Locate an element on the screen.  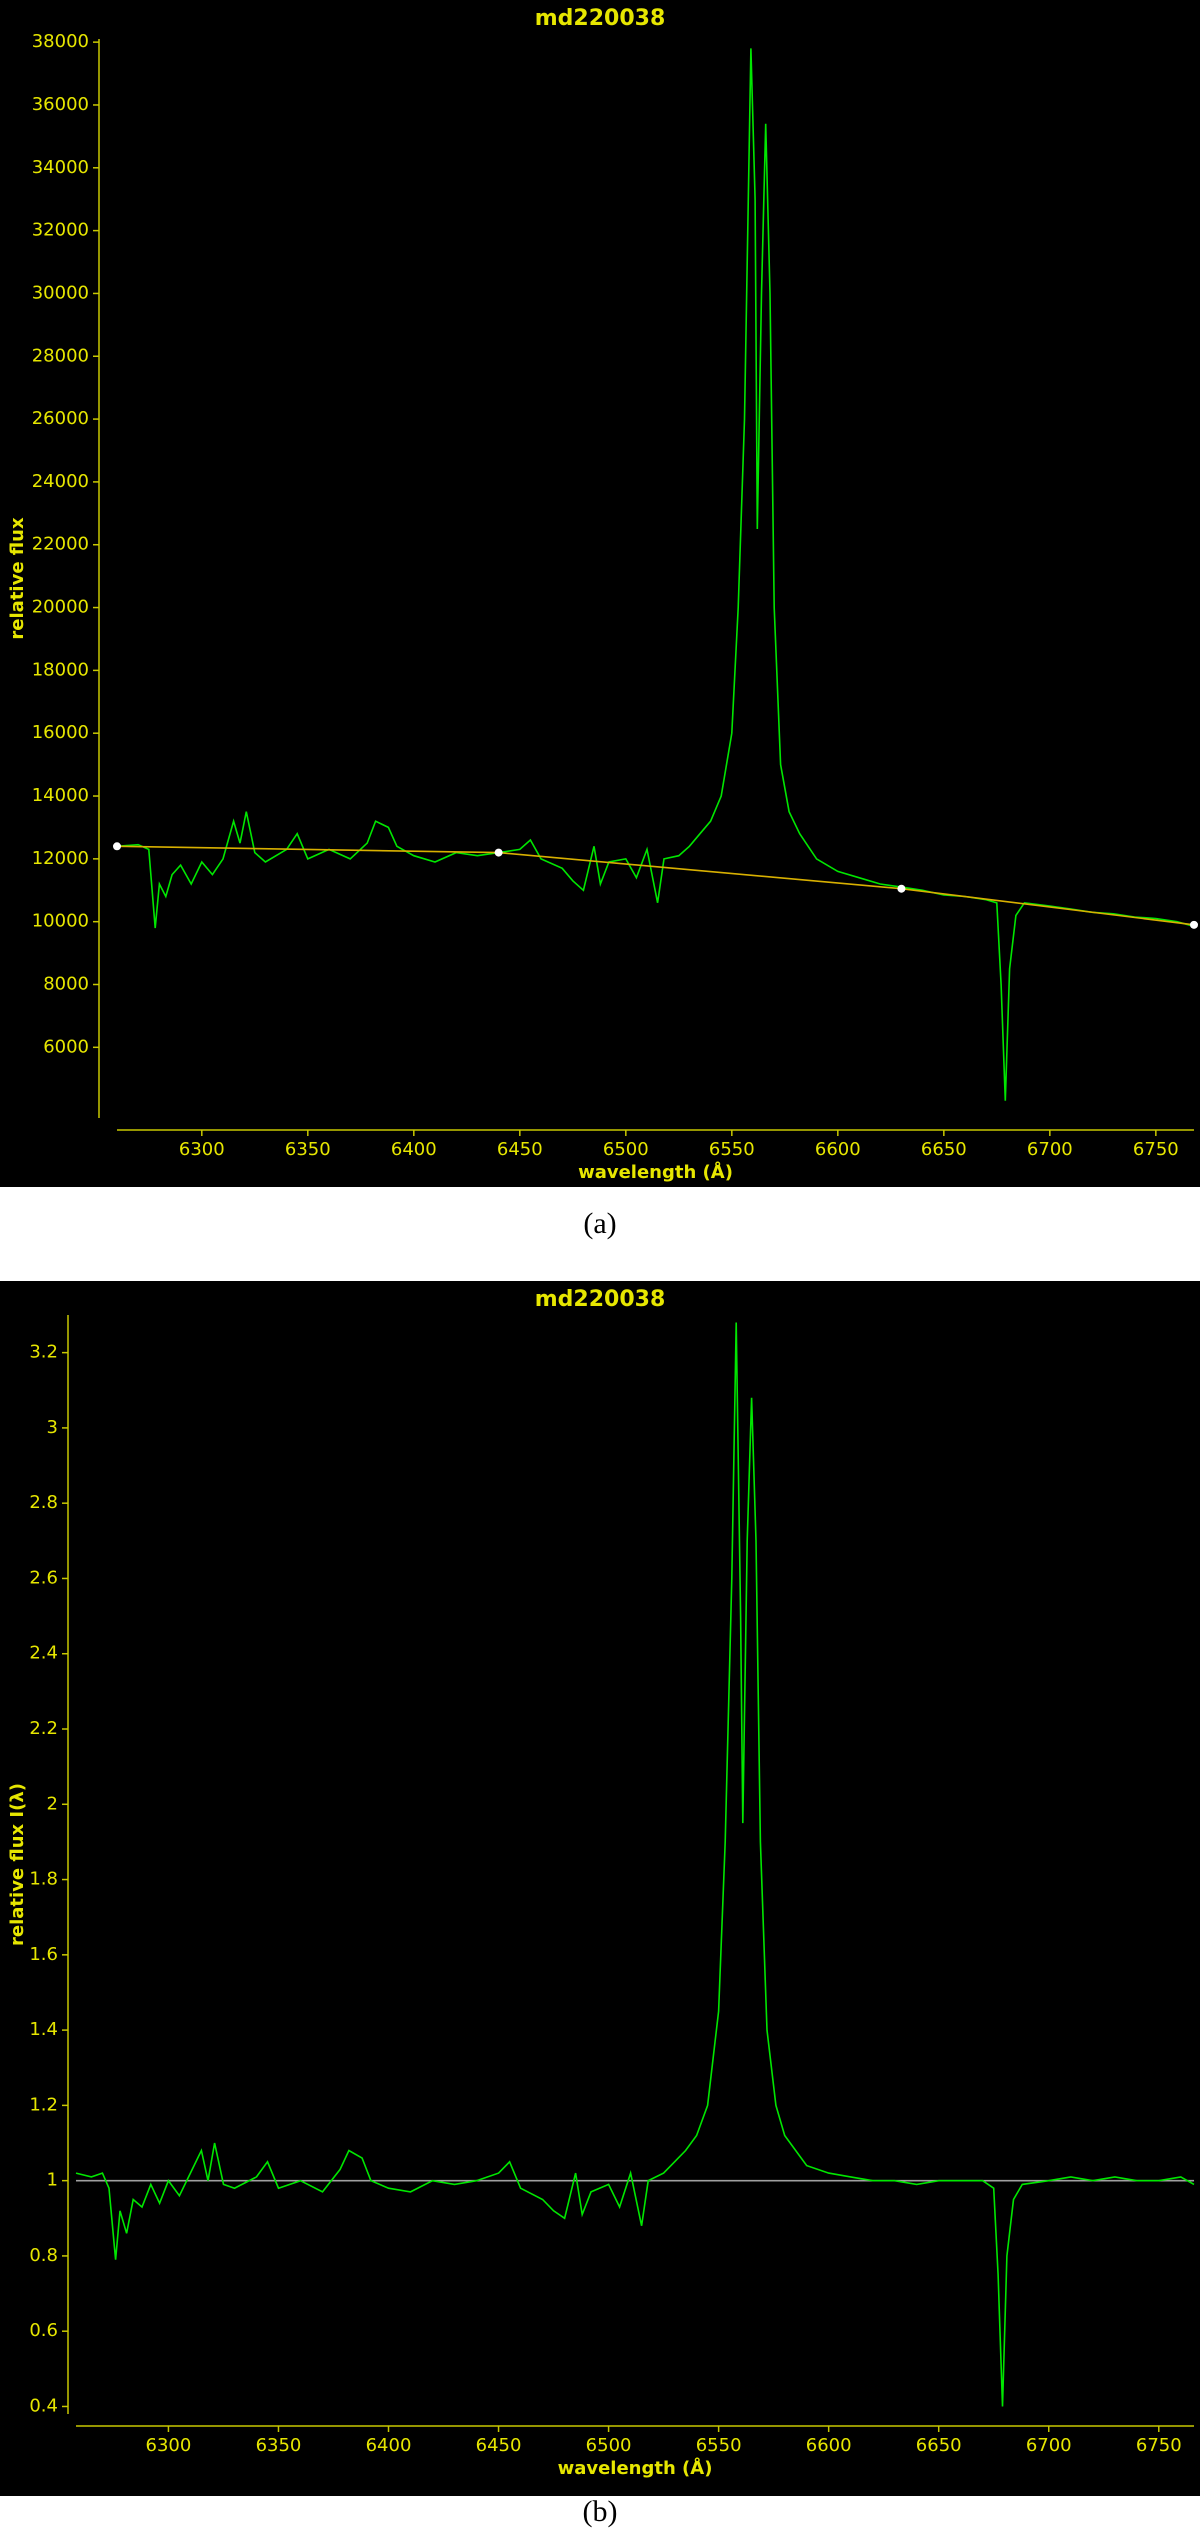
y-tick-label: 2.6 is located at coordinates (43, 1577).